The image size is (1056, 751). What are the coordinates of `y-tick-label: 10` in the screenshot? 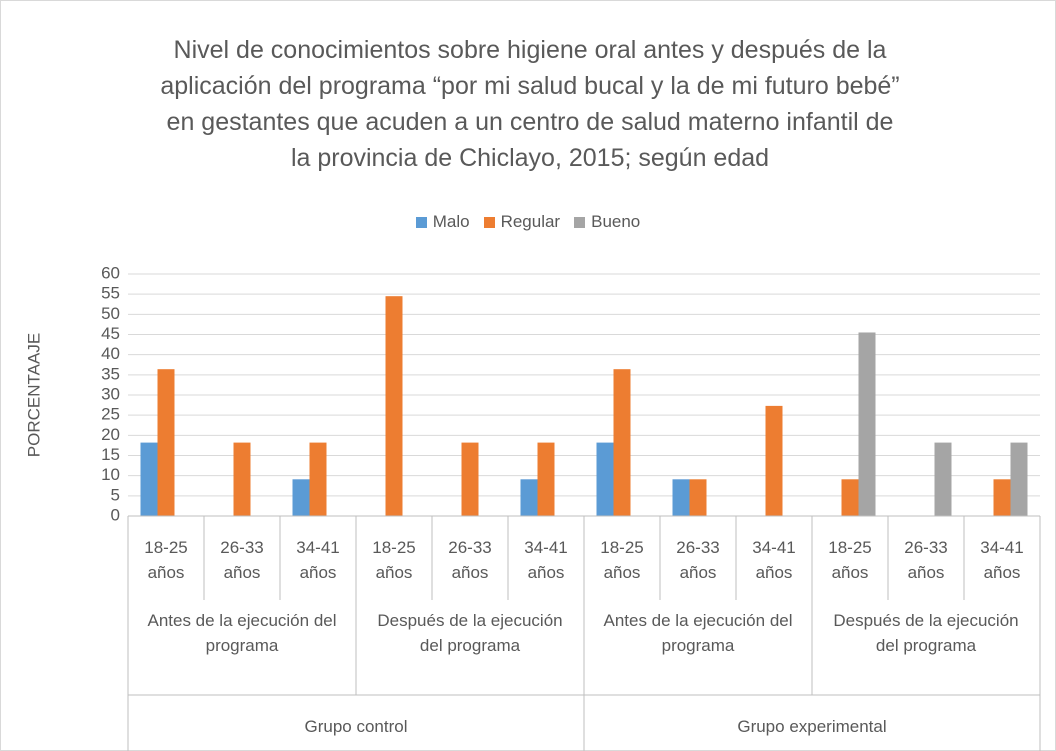 It's located at (110, 474).